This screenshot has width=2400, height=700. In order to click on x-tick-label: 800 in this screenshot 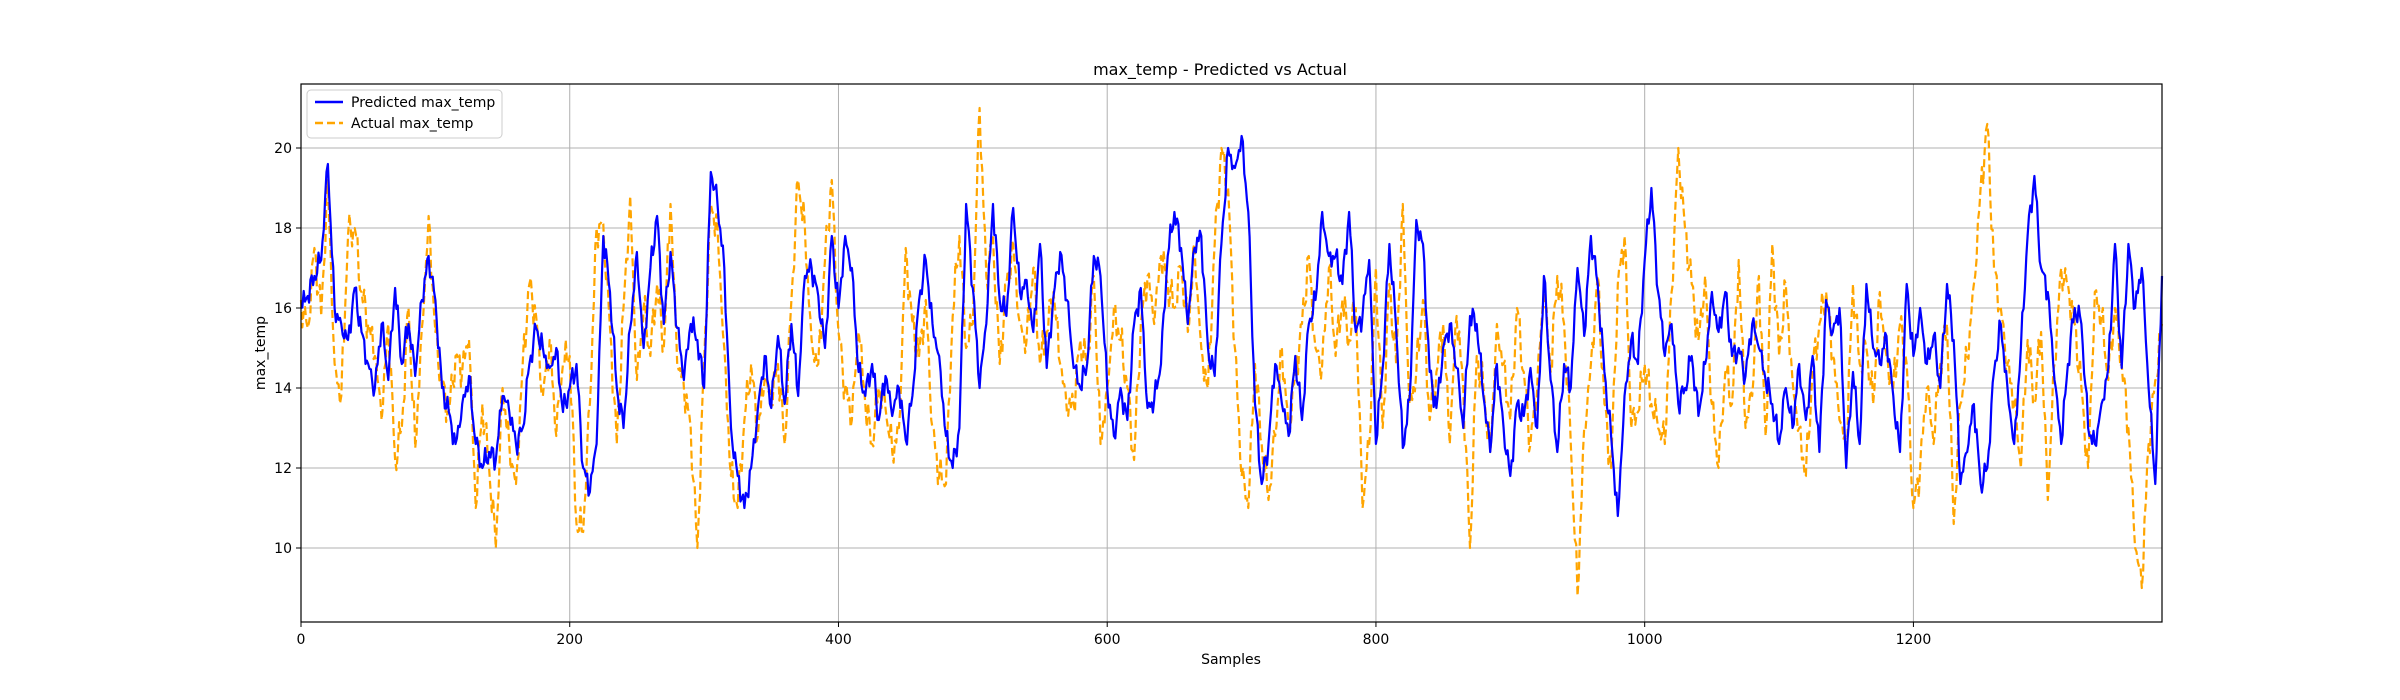, I will do `click(1376, 640)`.